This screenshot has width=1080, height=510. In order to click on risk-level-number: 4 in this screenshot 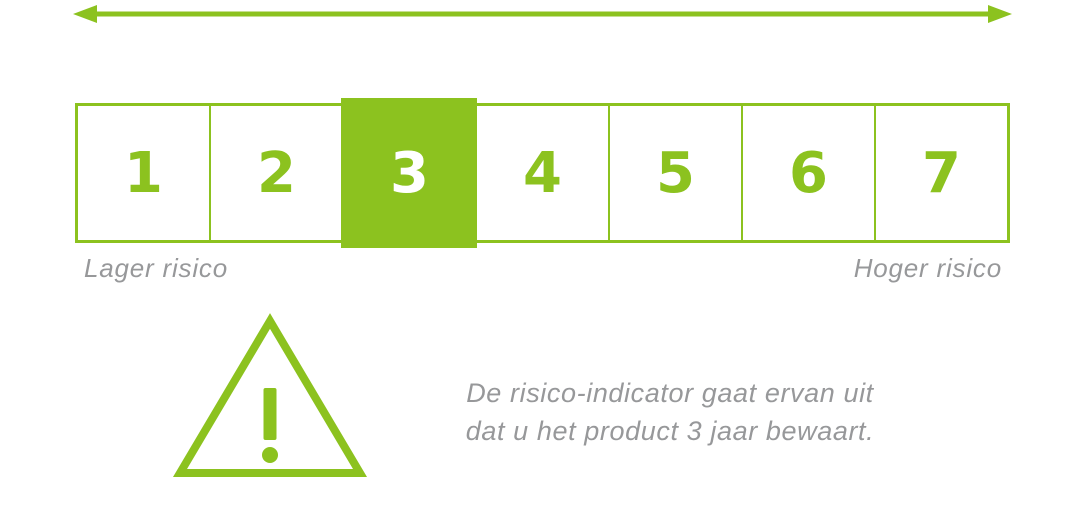, I will do `click(542, 173)`.